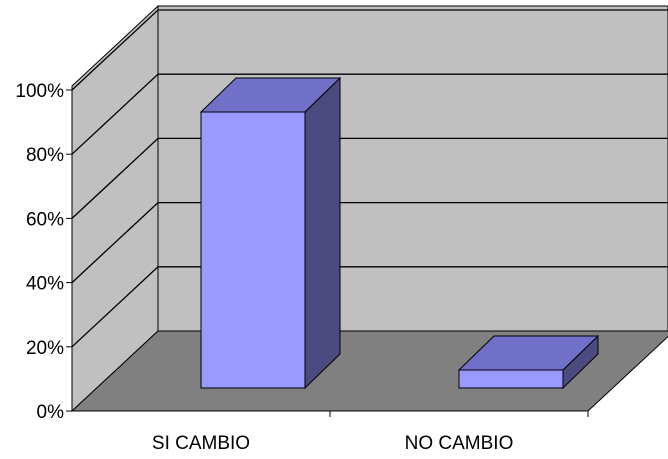 The height and width of the screenshot is (459, 668). I want to click on y-tick-label: 0%, so click(51, 412).